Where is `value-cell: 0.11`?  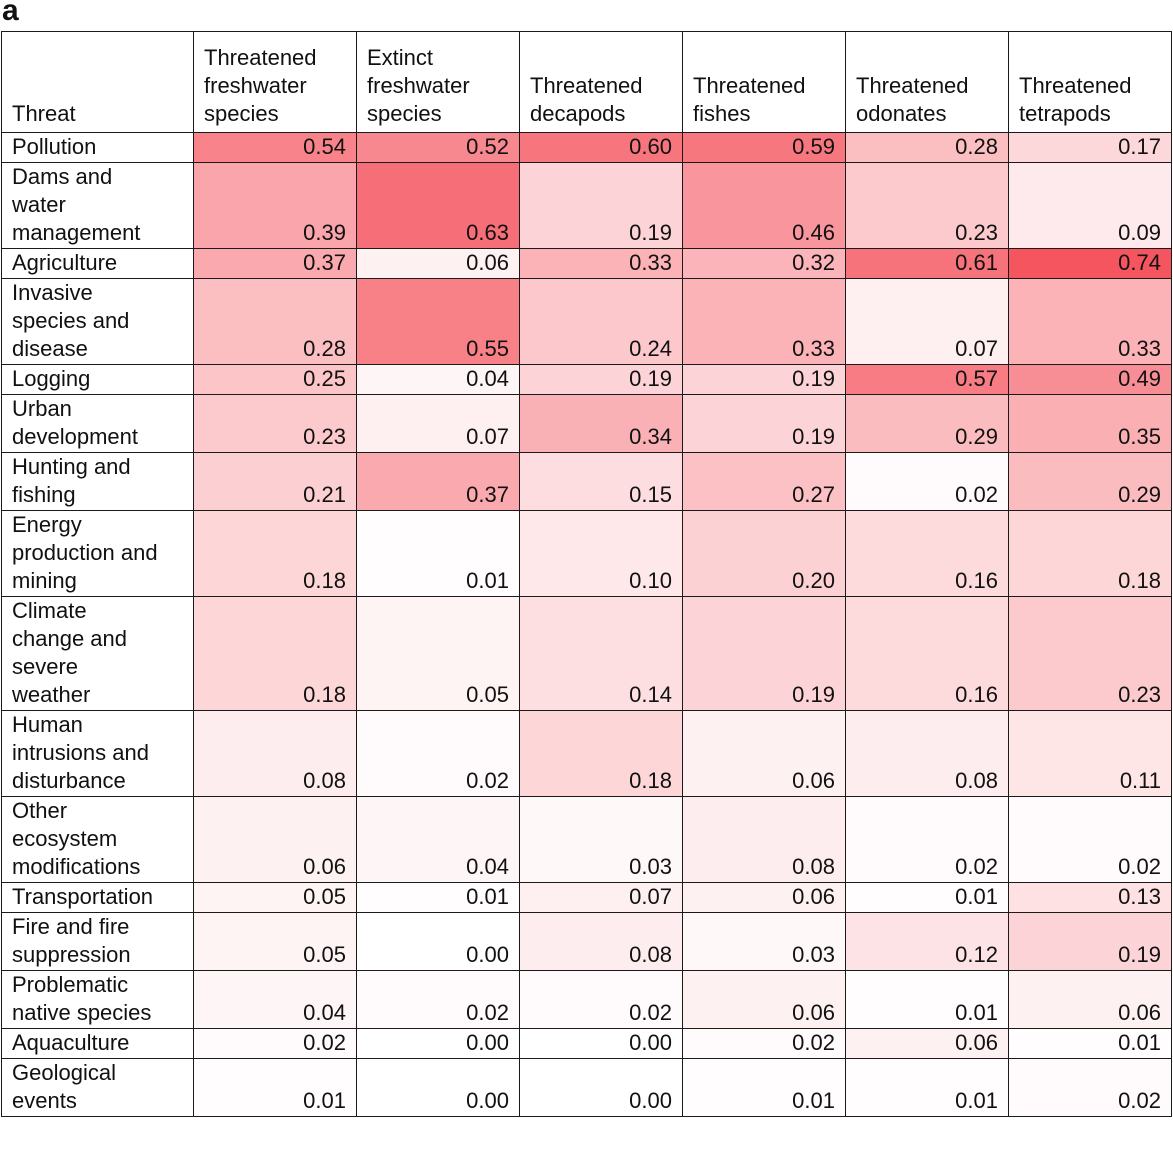
value-cell: 0.11 is located at coordinates (1090, 753).